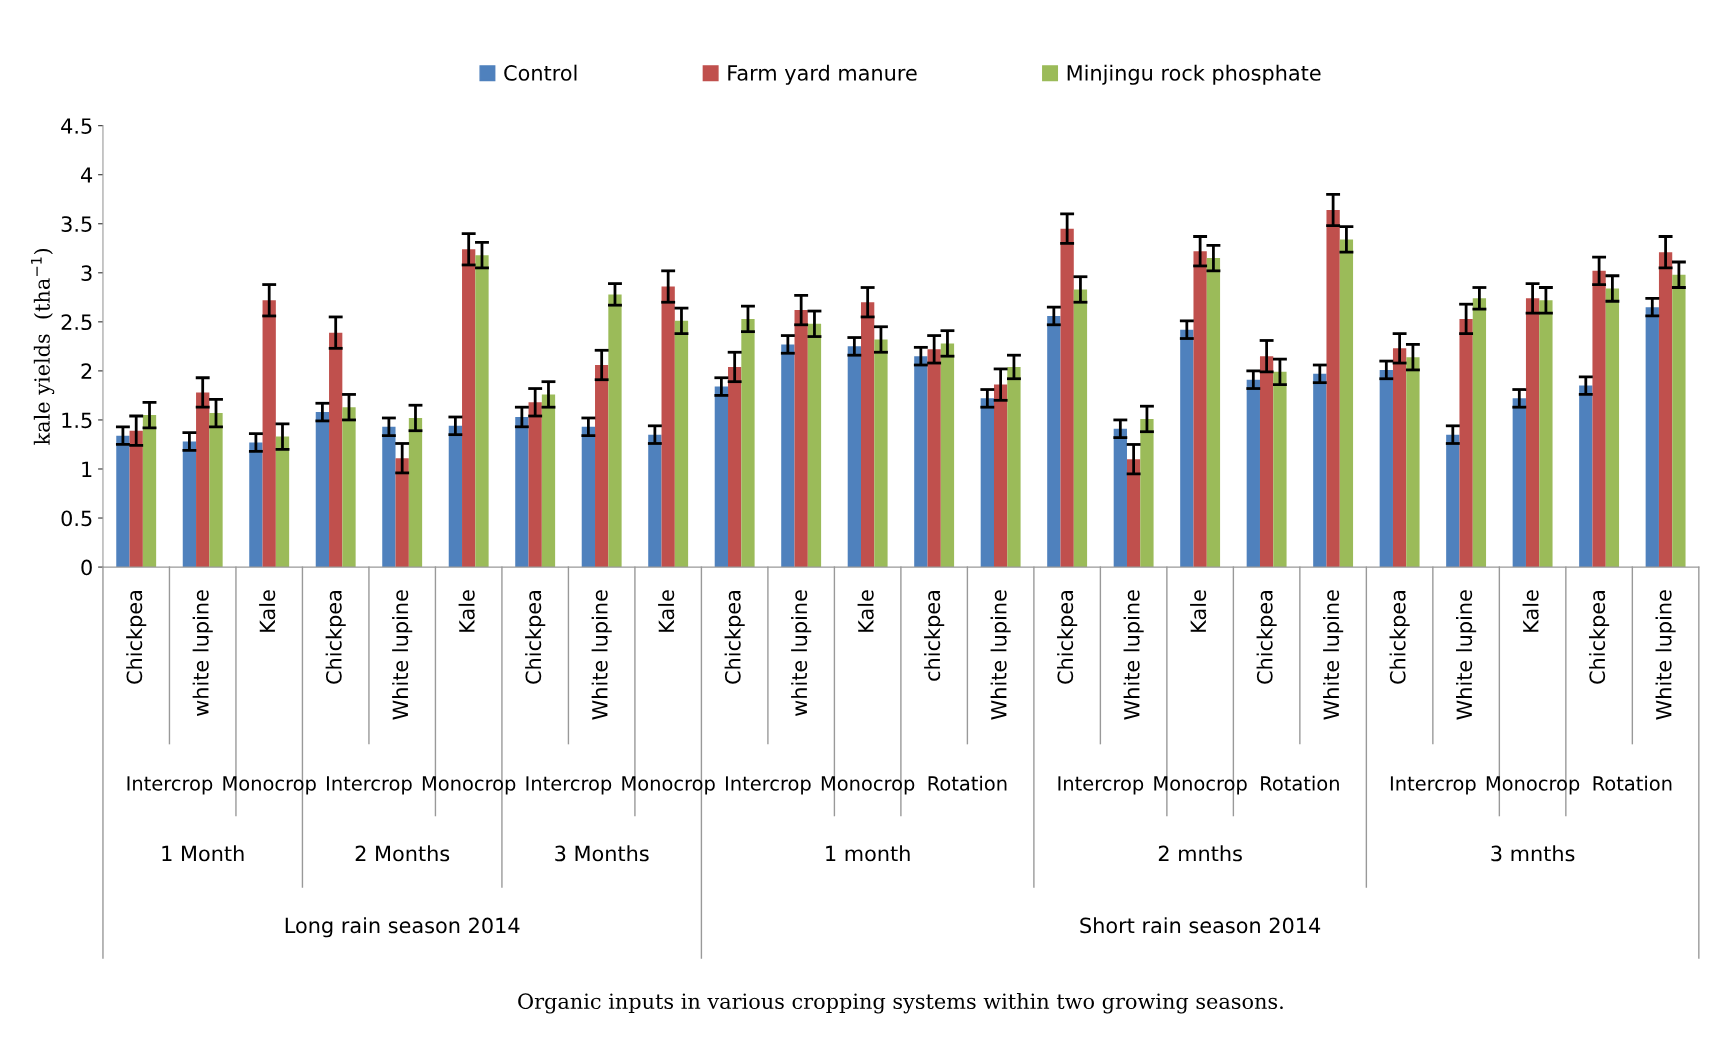  I want to click on y-tick-label: 1.5, so click(77, 420).